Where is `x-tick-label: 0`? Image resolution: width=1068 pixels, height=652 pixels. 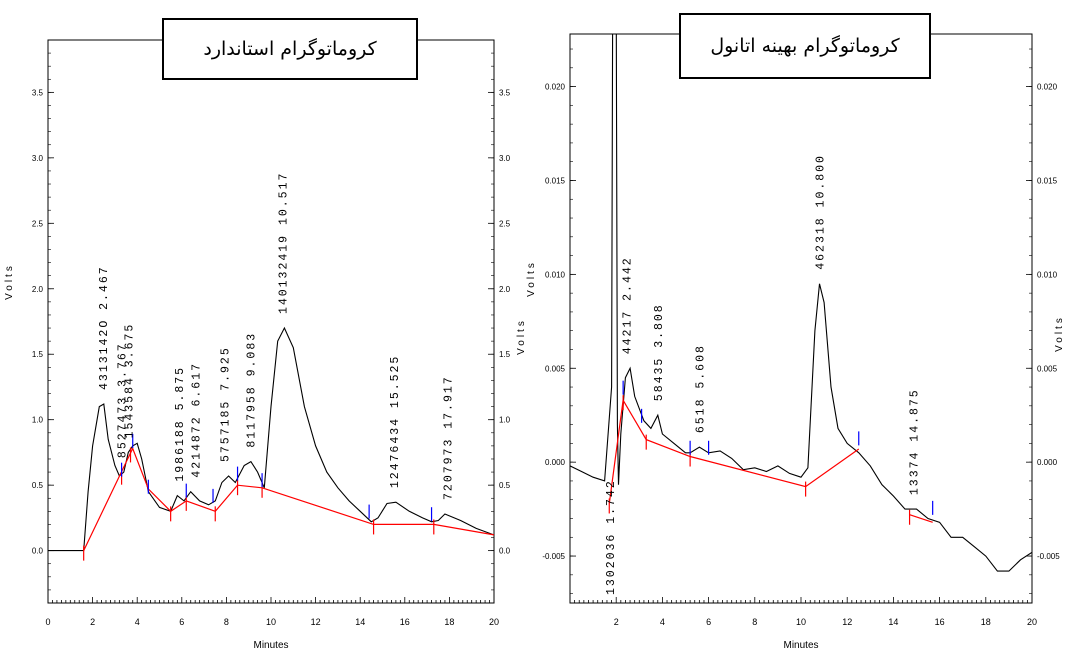 x-tick-label: 0 is located at coordinates (47, 622).